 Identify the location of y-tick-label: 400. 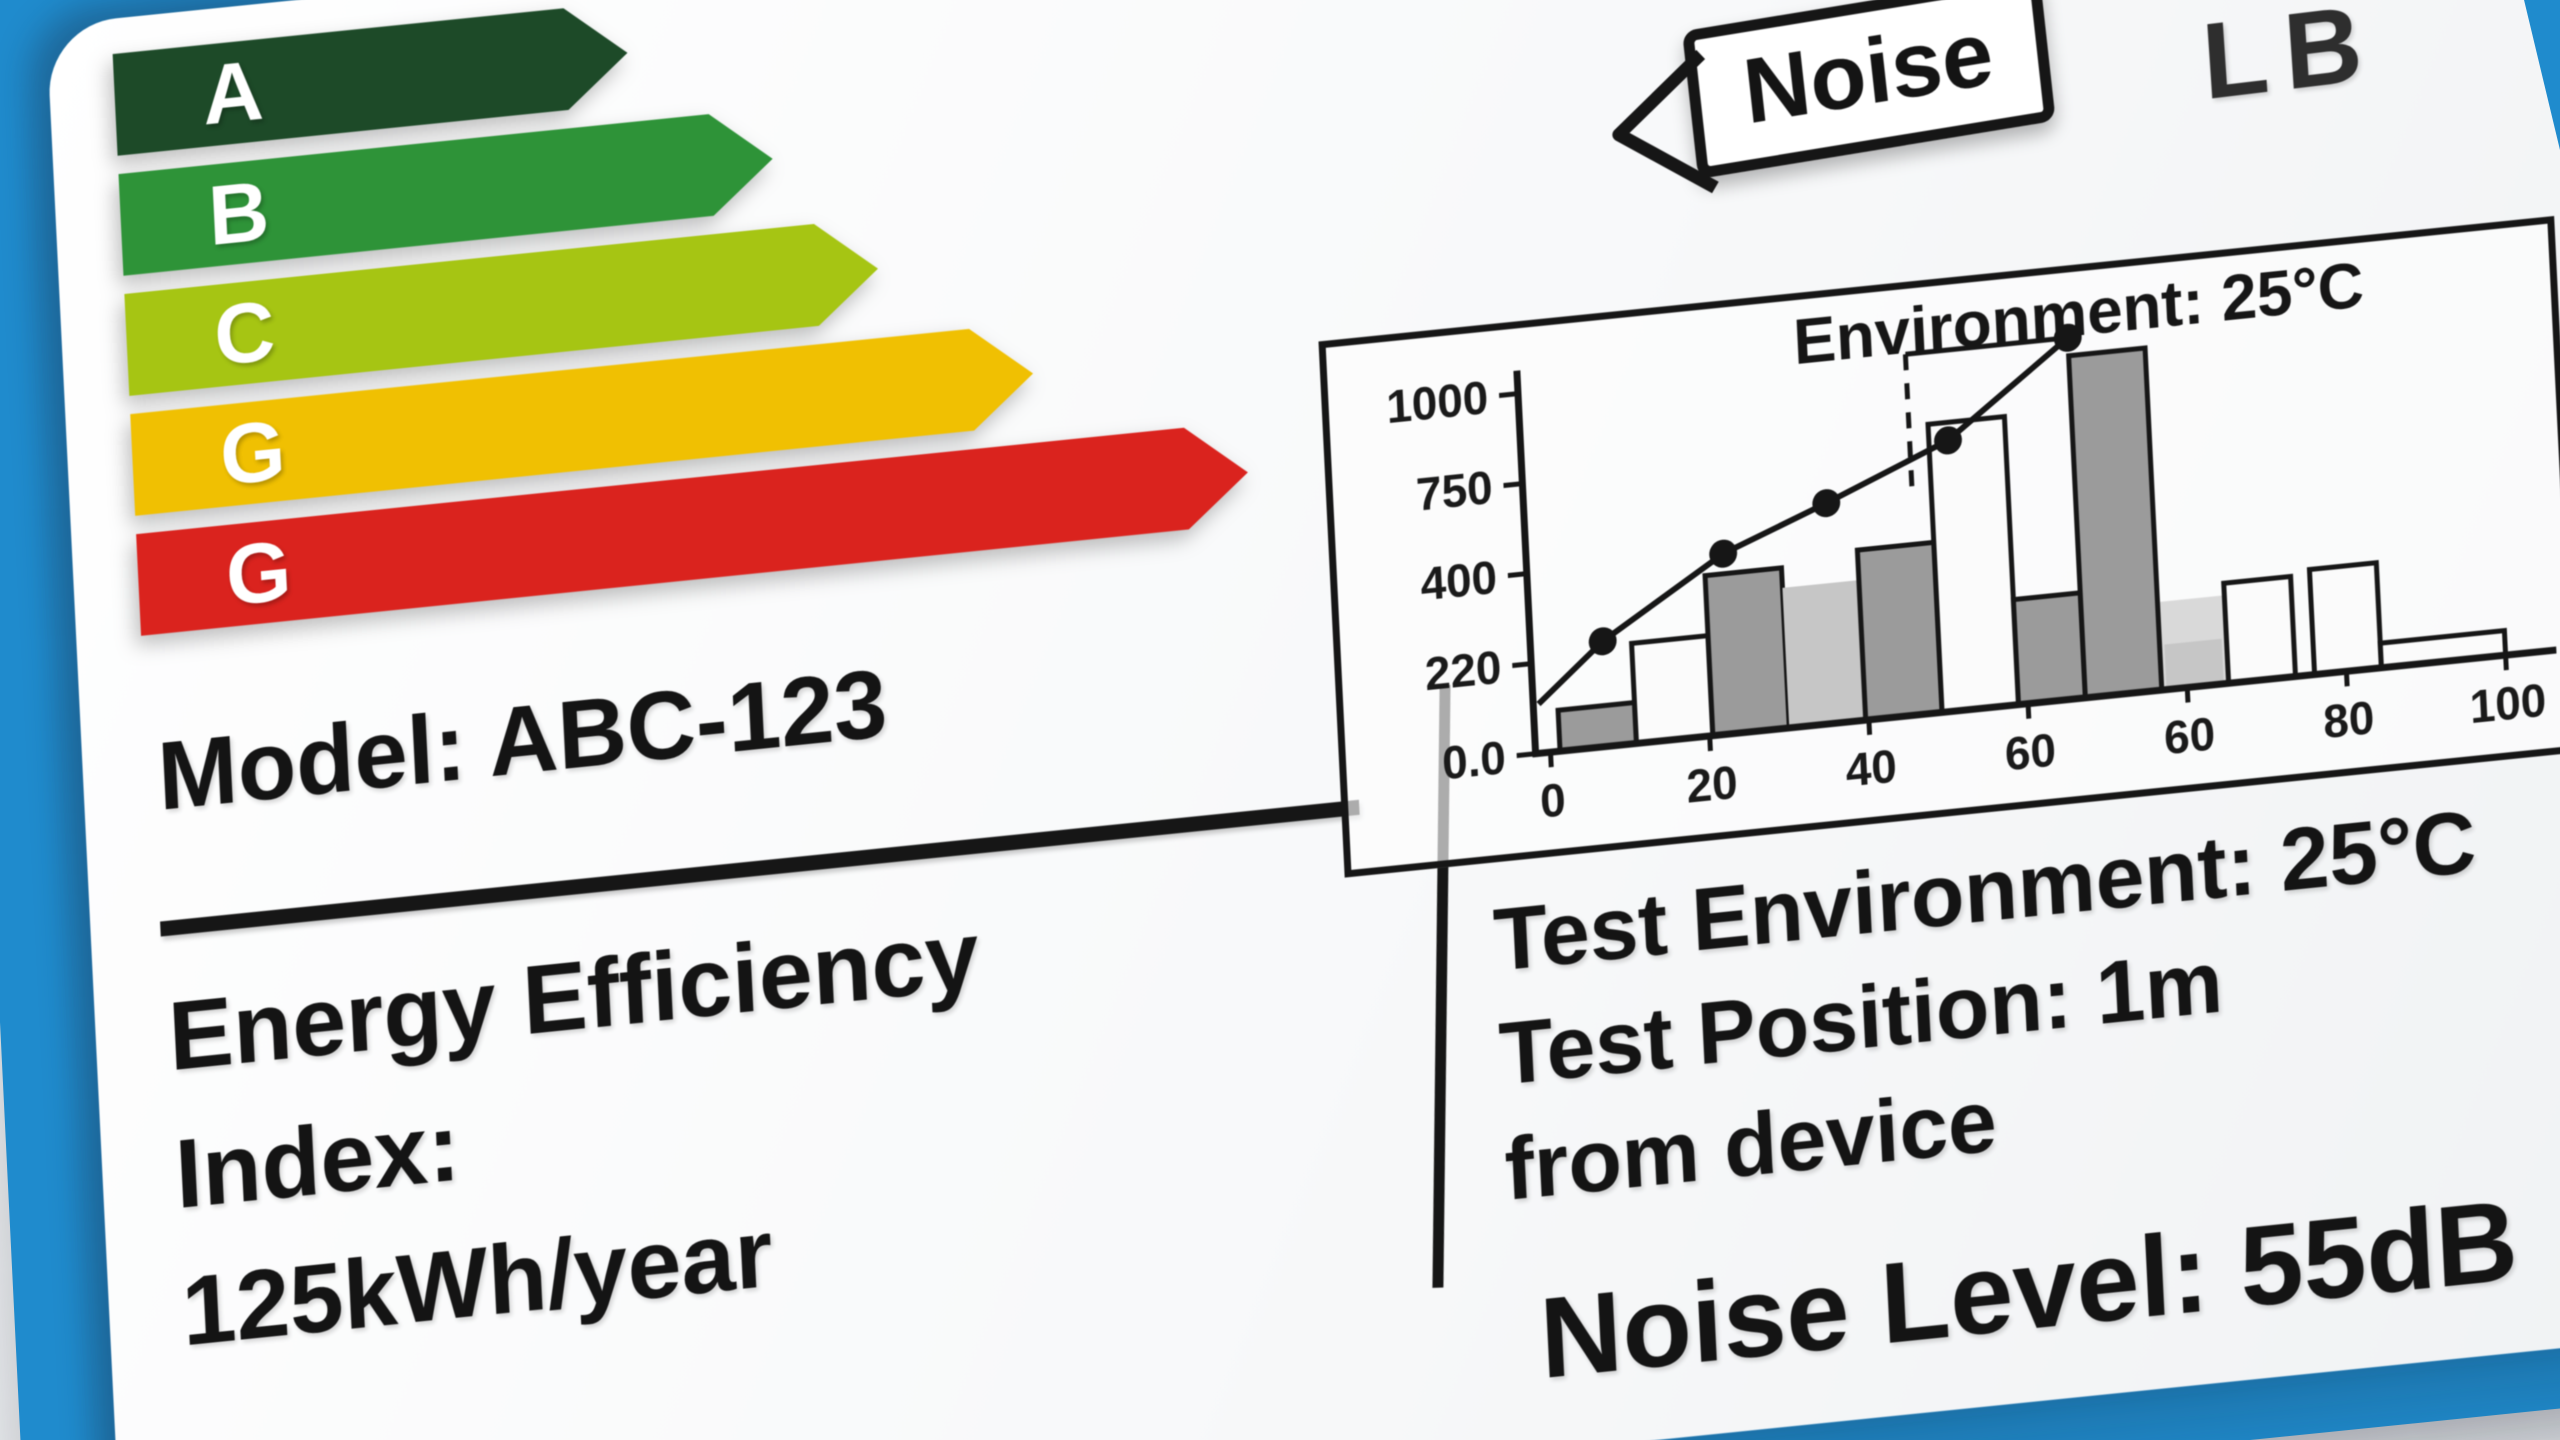
(1458, 581).